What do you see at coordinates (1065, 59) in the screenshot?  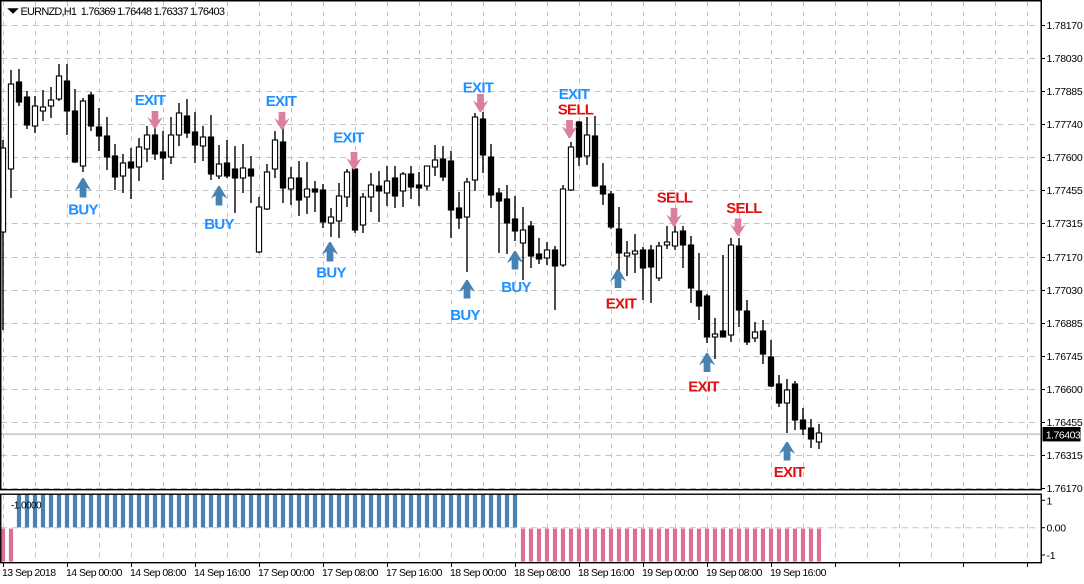 I see `svg-text: 1.78030` at bounding box center [1065, 59].